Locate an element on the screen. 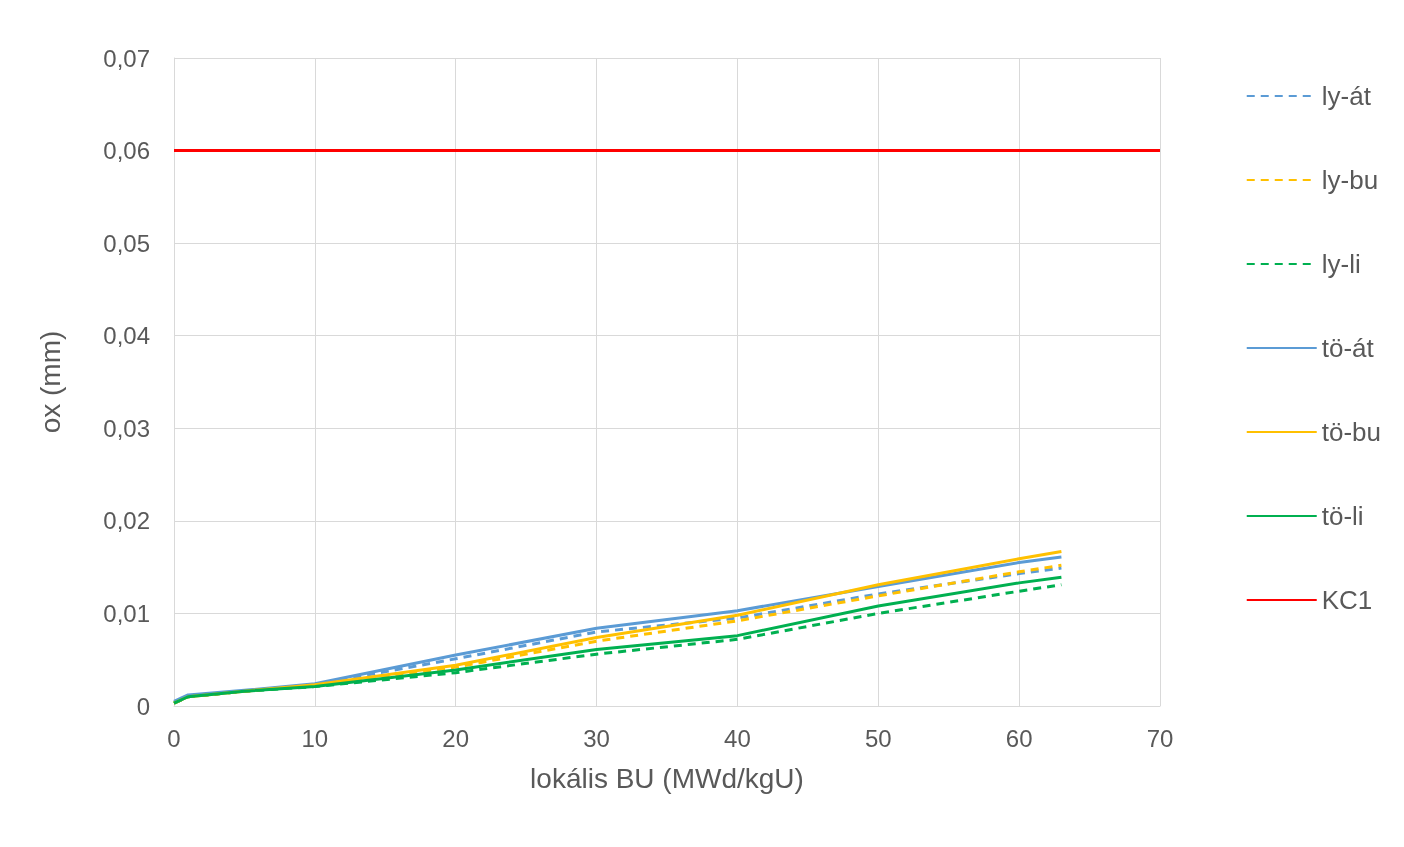 This screenshot has width=1404, height=847. legend-label: ly-bu is located at coordinates (1350, 180).